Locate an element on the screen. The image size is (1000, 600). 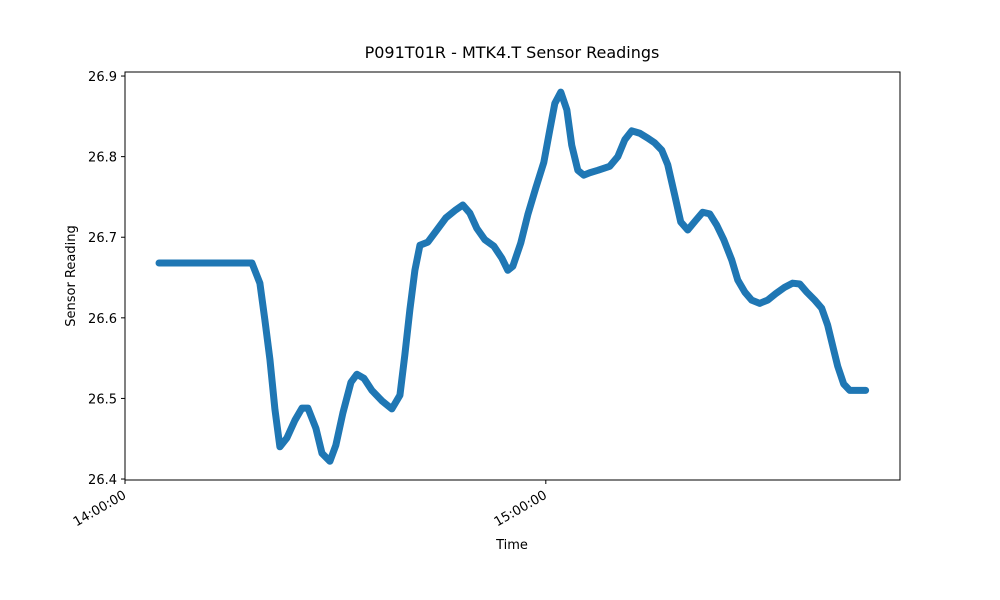
y-tick-label: 26.6 is located at coordinates (102, 319).